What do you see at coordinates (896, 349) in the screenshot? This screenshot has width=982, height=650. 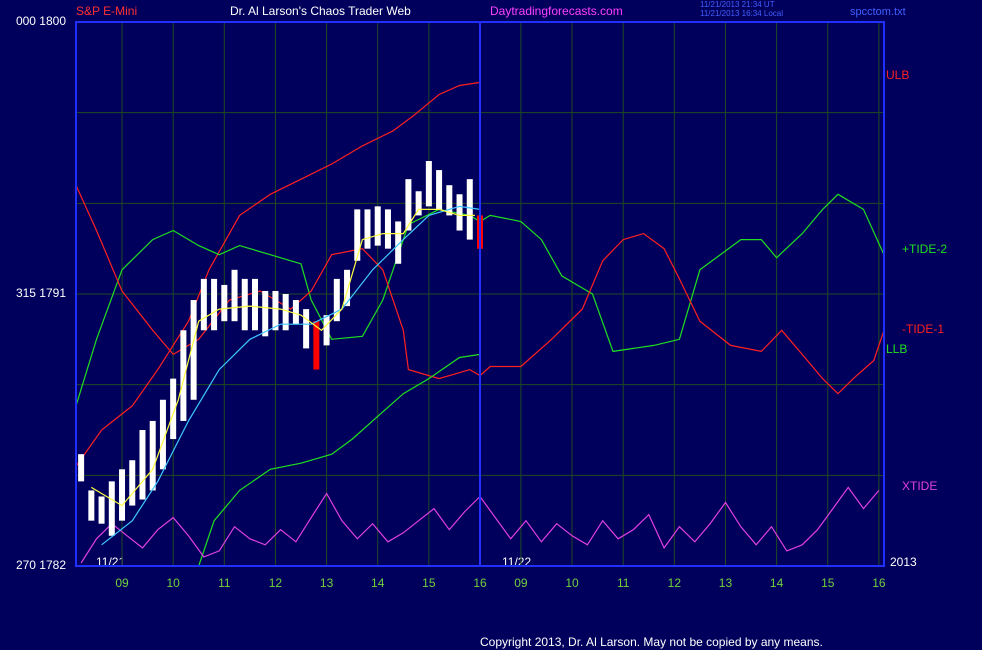 I see `legend-label: LLB` at bounding box center [896, 349].